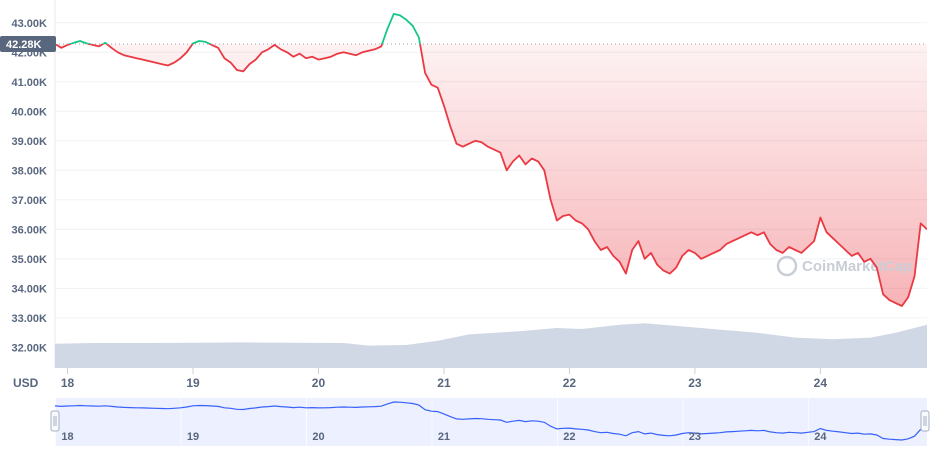 The width and height of the screenshot is (948, 460). I want to click on x-tick-label: 21, so click(444, 383).